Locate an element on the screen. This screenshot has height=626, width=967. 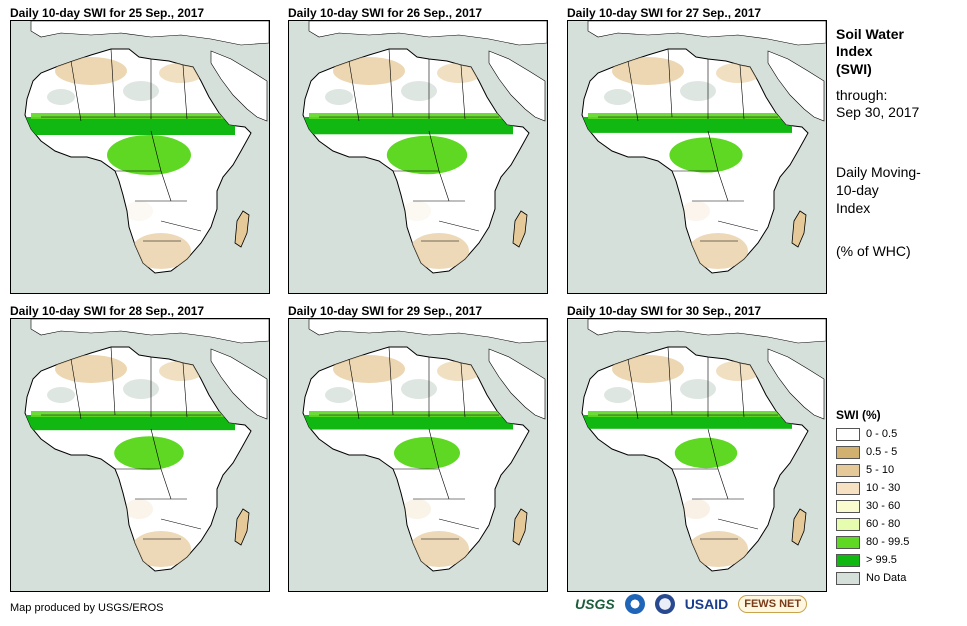
legend-label: 0 - 0.5 is located at coordinates (882, 434).